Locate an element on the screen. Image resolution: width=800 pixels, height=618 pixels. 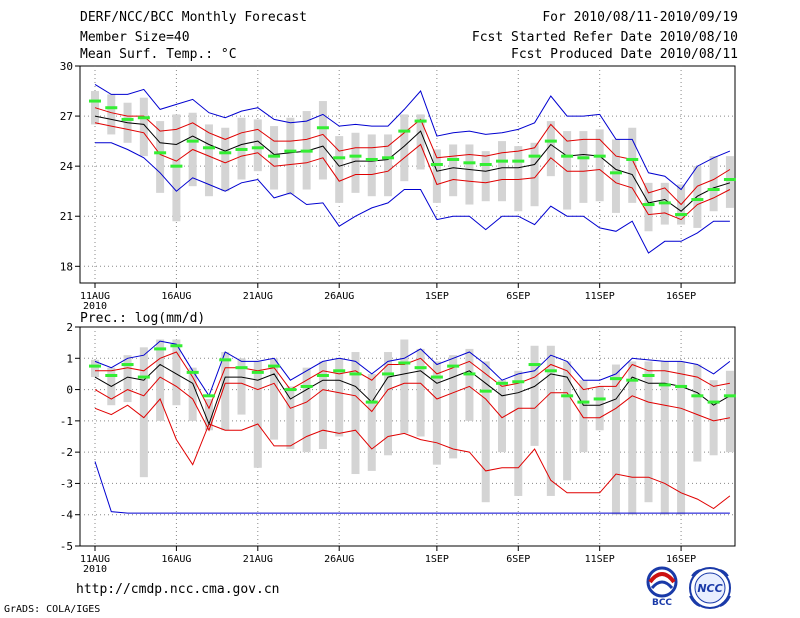
prec-x-tick-label: 16AUG is located at coordinates (176, 559).